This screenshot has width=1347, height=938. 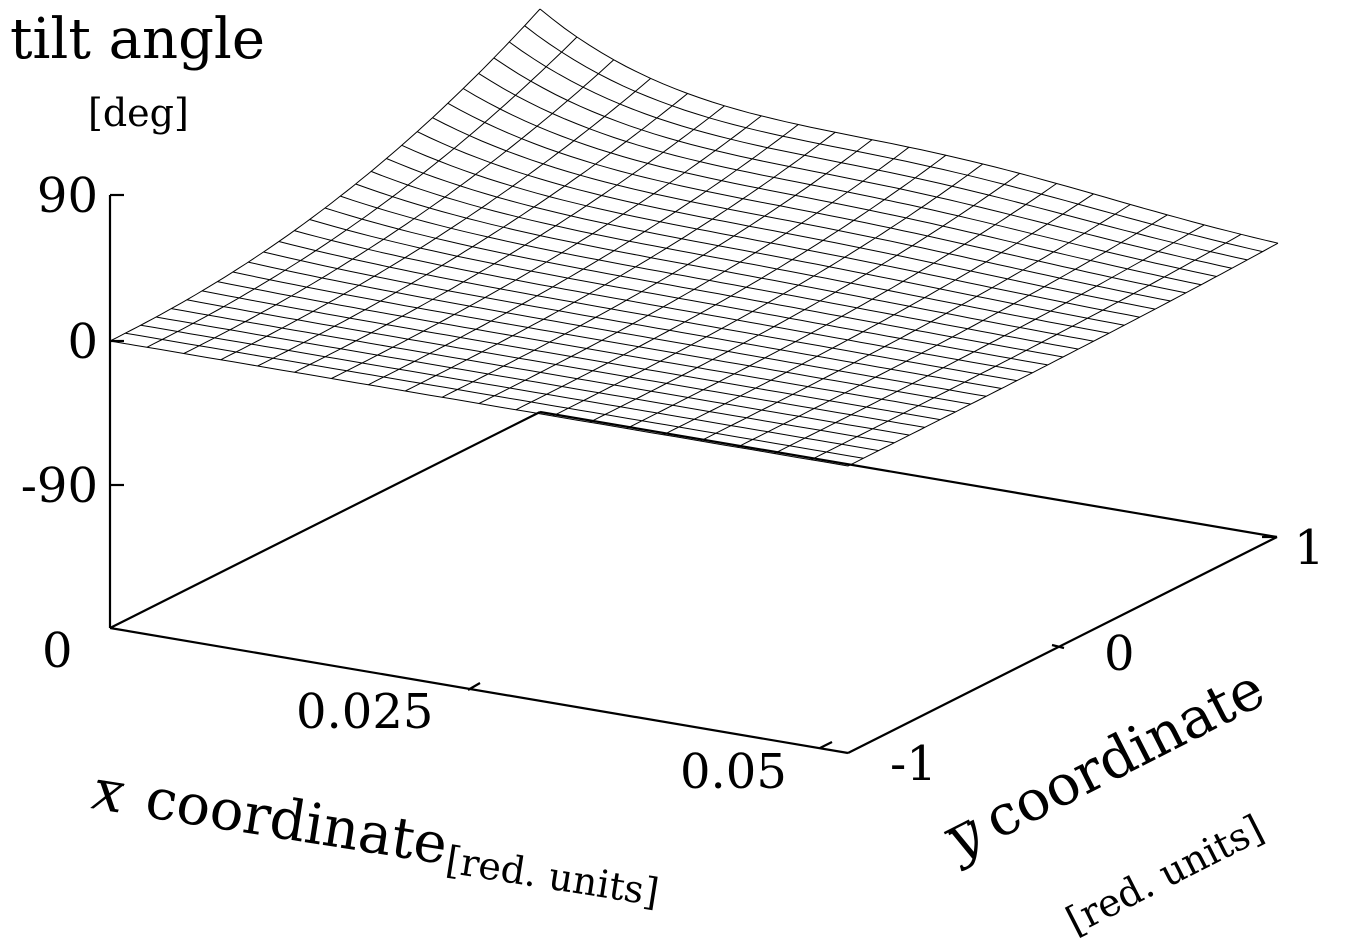 What do you see at coordinates (108, 792) in the screenshot?
I see `x-label-var: x` at bounding box center [108, 792].